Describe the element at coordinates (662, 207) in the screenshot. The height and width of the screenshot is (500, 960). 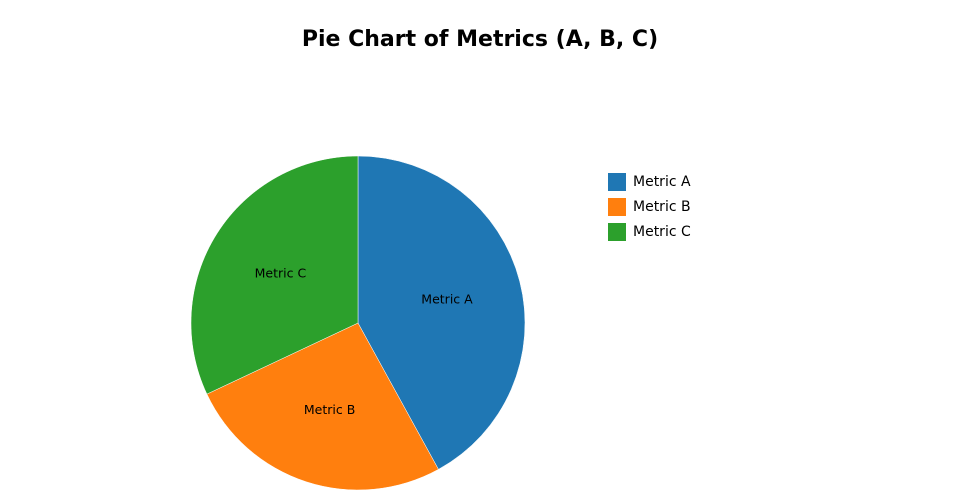
I see `legend-label-metric-b: Metric B` at that location.